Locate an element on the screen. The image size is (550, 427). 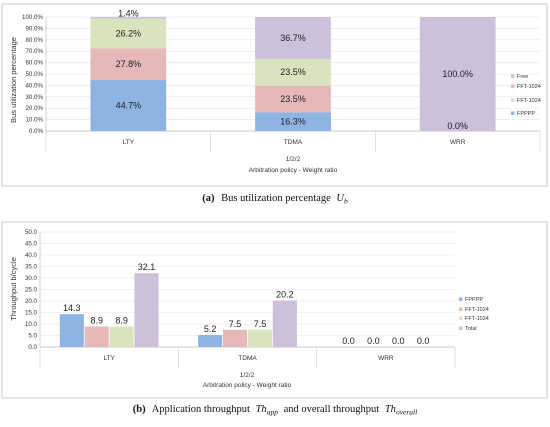
chart-b-x-label-top: 1/2/2 is located at coordinates (247, 375).